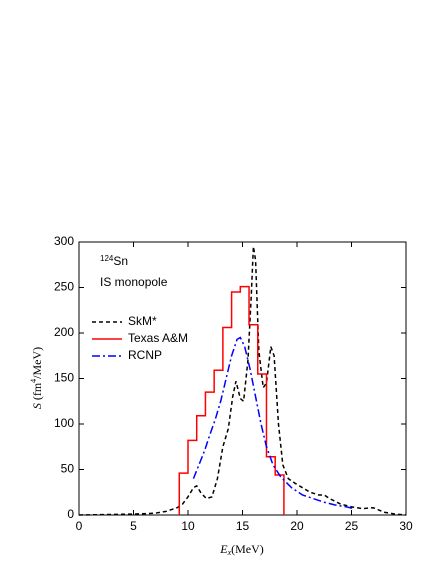 The width and height of the screenshot is (443, 578). I want to click on y-tick-label: 100, so click(64, 423).